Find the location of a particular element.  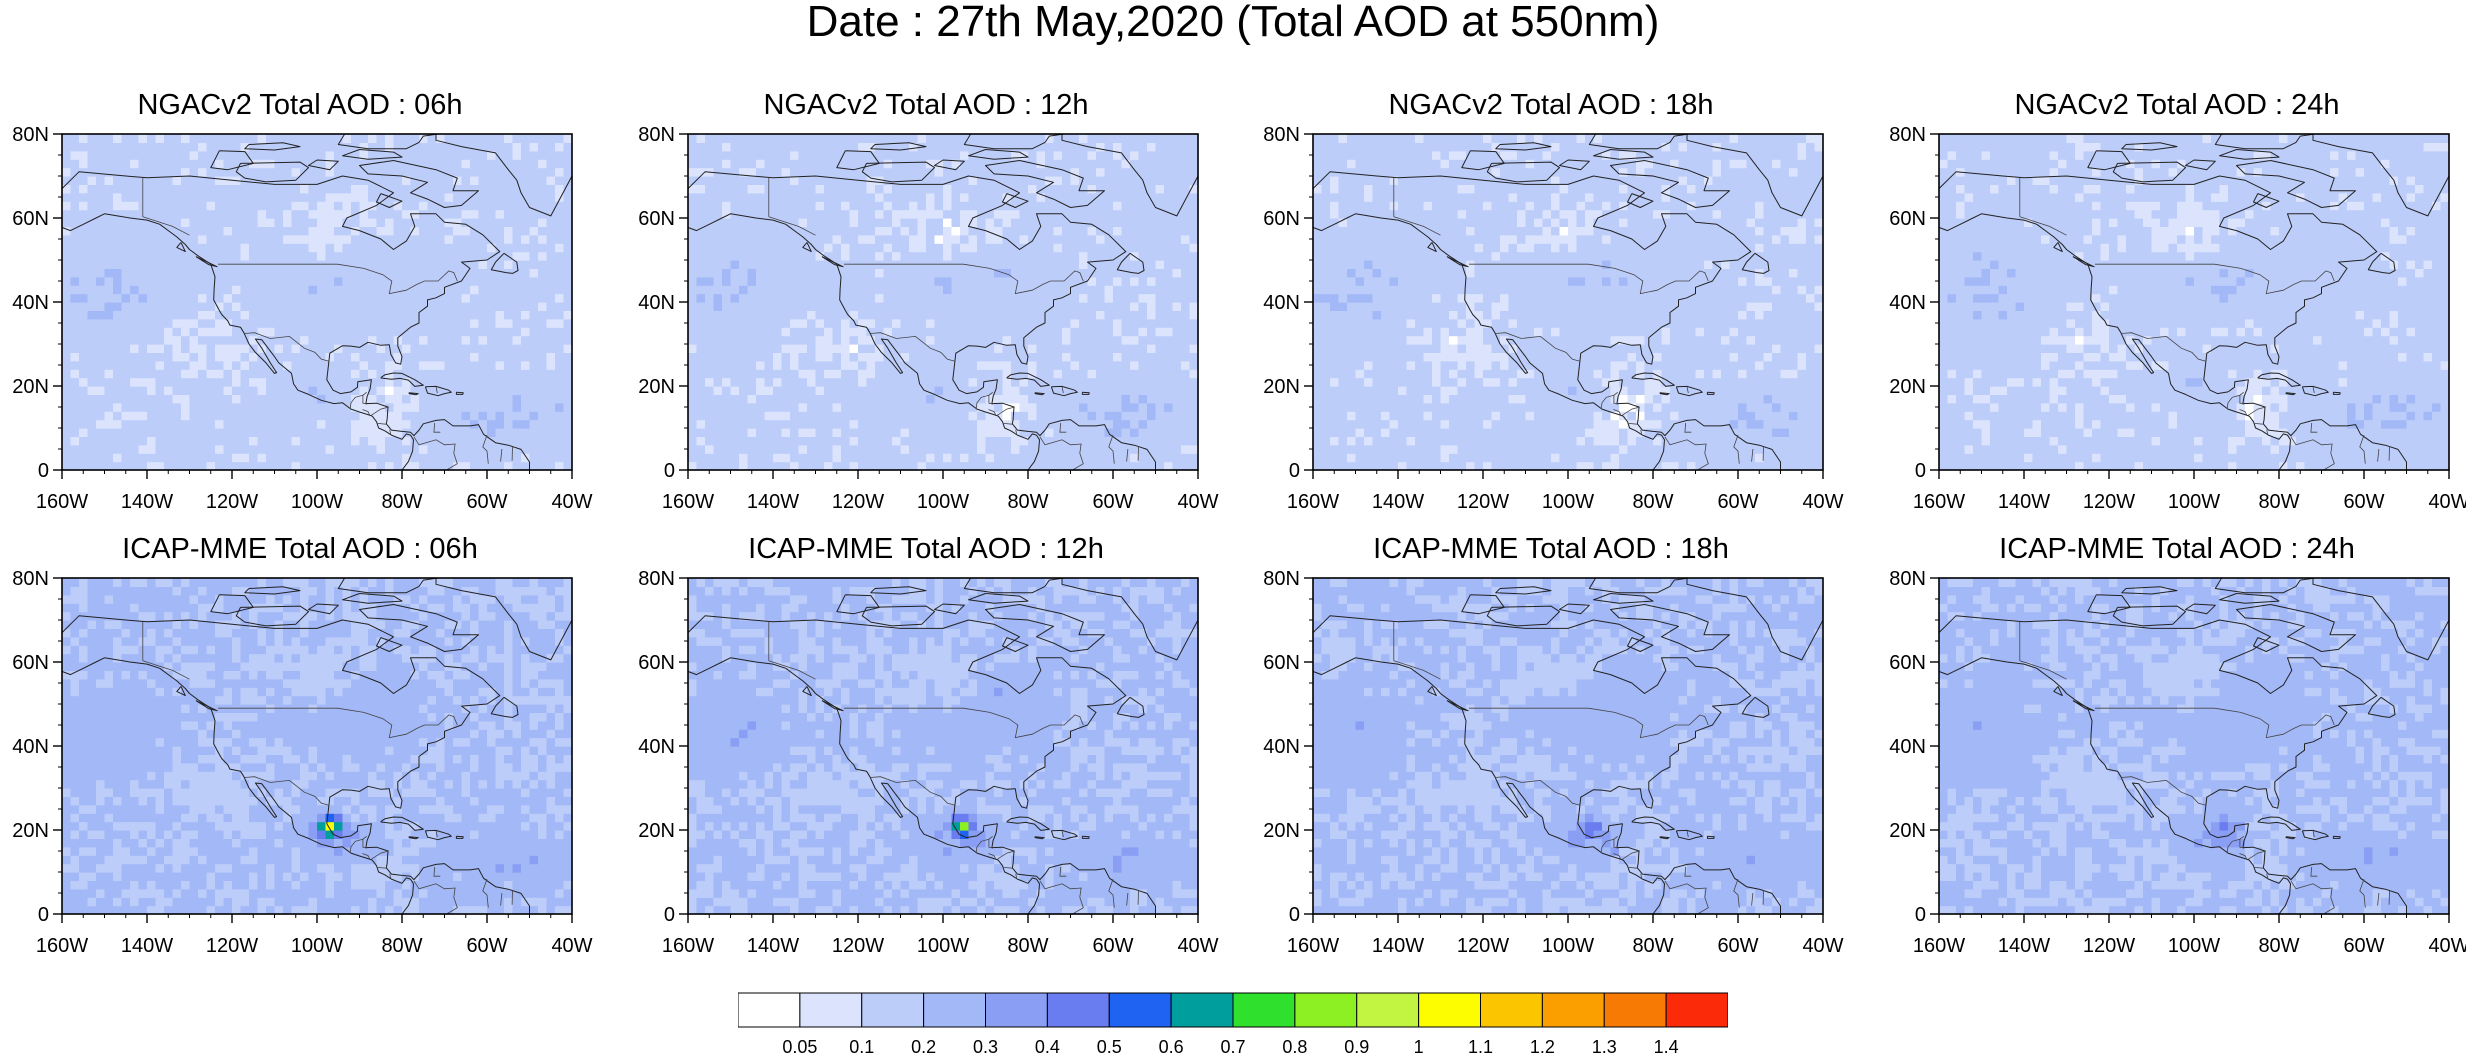

colorbar-label: 0.1 is located at coordinates (861, 1046).